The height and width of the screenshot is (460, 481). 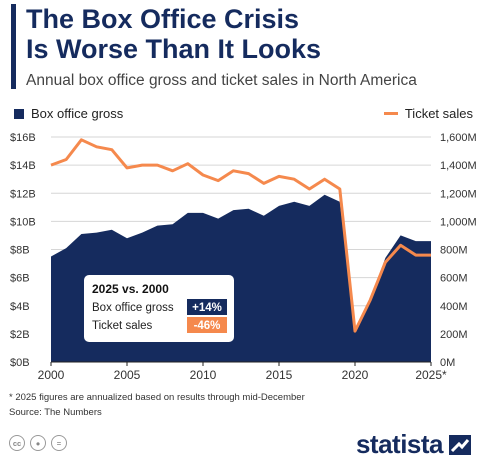 I want to click on legend-gross-label: Box office gross, so click(x=77, y=113).